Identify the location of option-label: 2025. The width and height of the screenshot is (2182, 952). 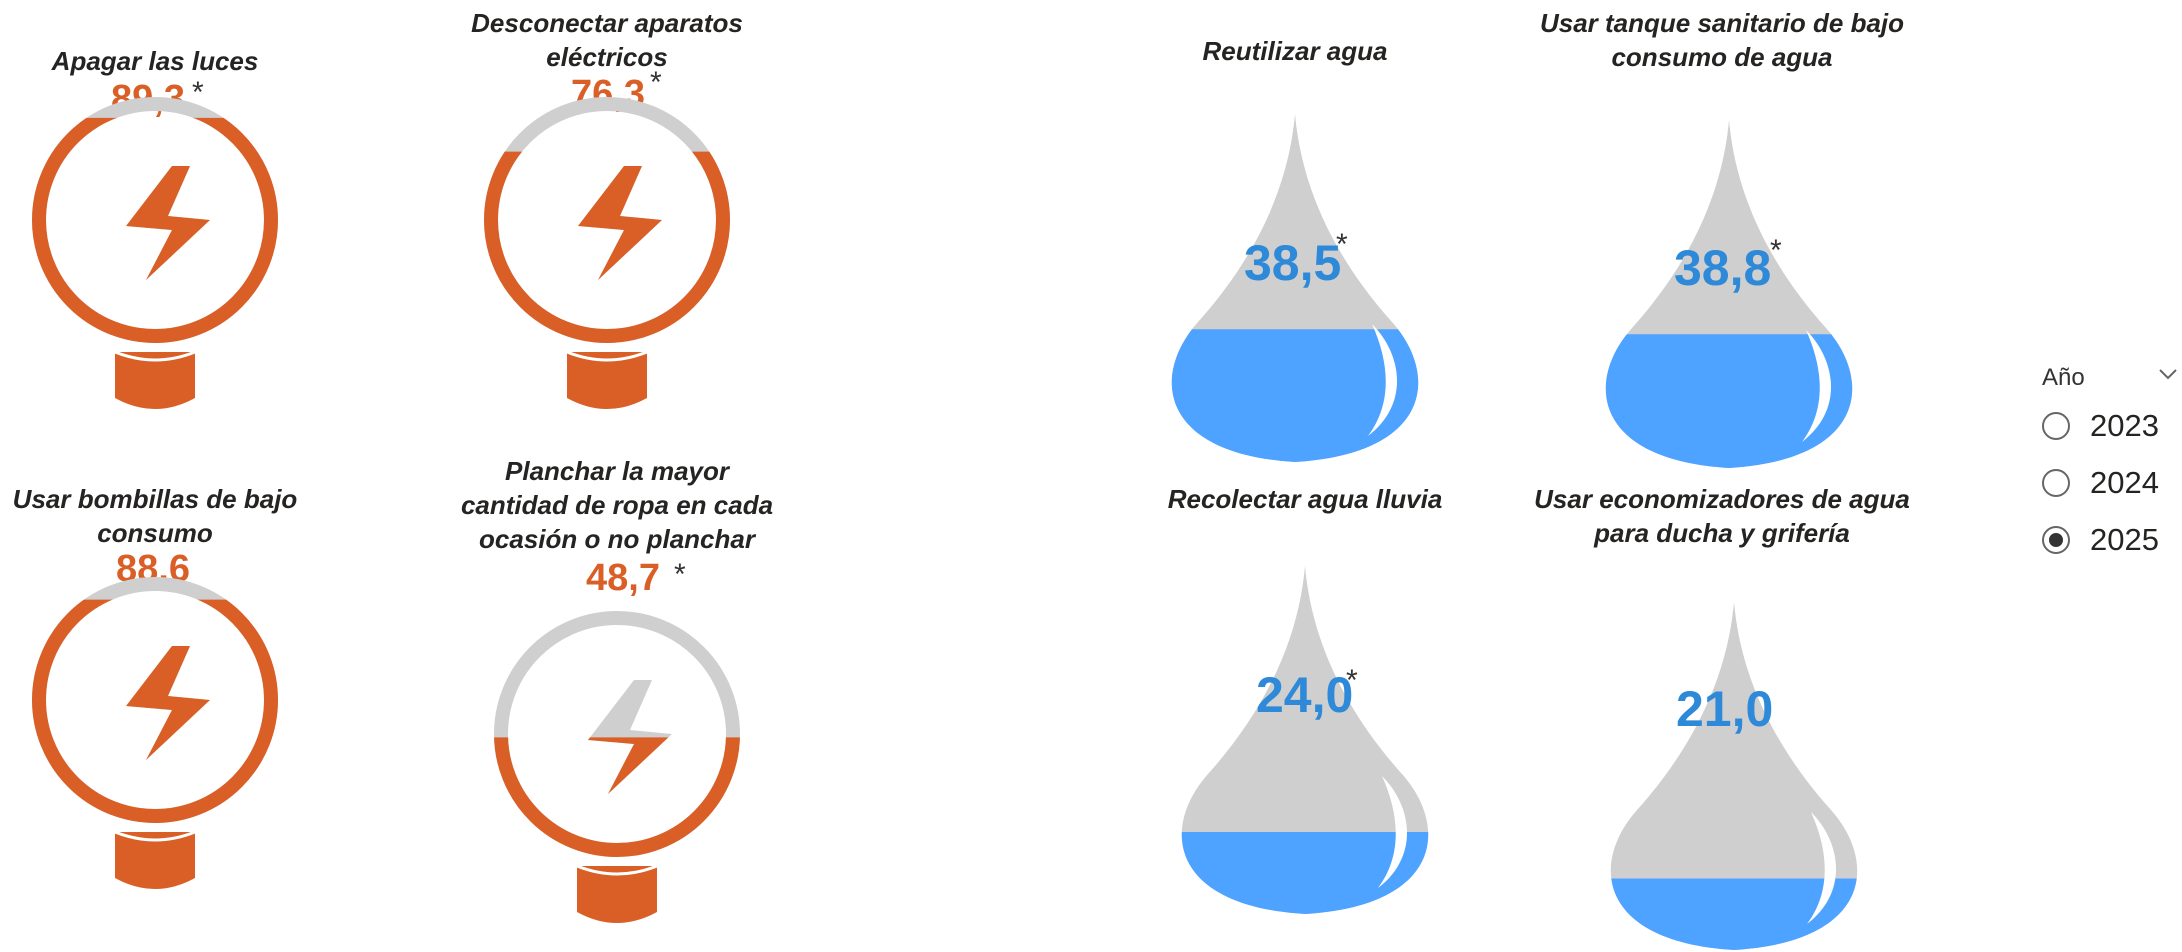
(2124, 539).